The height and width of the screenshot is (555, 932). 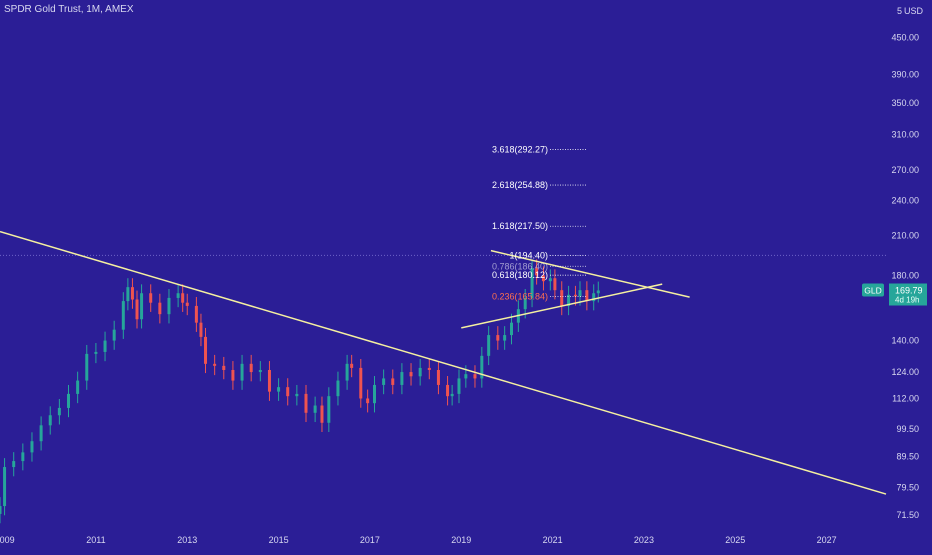 What do you see at coordinates (907, 487) in the screenshot?
I see `y-tick-label: 79.50` at bounding box center [907, 487].